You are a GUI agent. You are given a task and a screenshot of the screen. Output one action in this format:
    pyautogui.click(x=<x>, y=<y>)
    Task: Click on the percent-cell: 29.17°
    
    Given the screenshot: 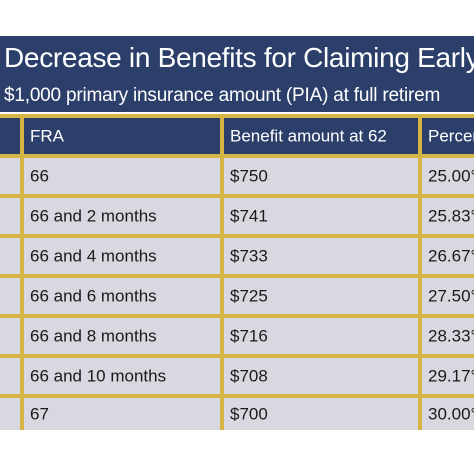 What is the action you would take?
    pyautogui.click(x=448, y=376)
    